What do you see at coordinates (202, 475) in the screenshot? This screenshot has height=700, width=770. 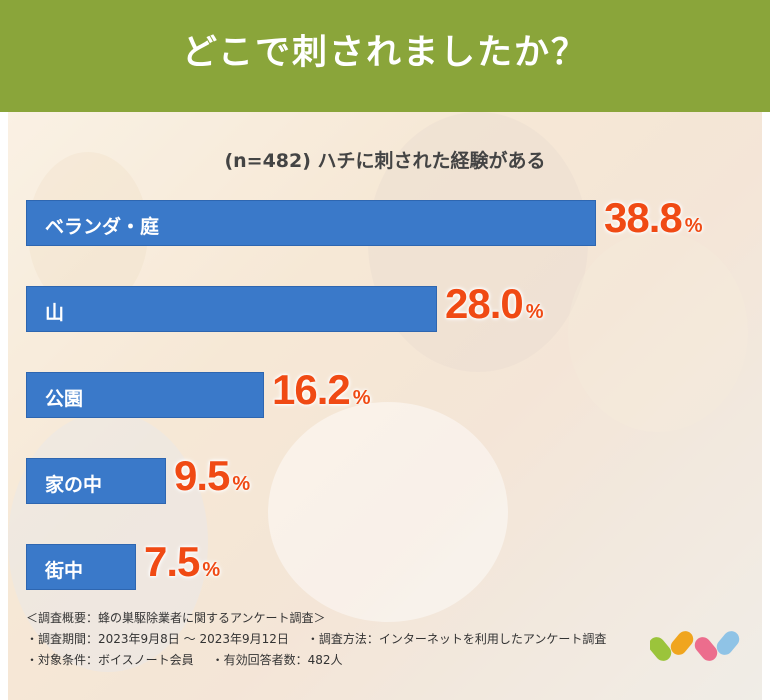 I see `bar-value-number: 9.5` at bounding box center [202, 475].